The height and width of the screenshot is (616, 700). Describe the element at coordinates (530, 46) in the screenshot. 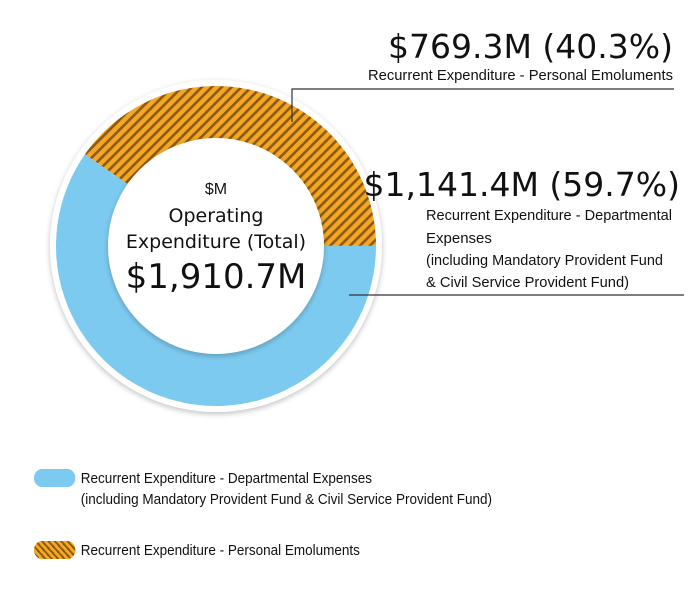

I see `callout-value-personal-emoluments: $769.3M (40.3%)` at that location.